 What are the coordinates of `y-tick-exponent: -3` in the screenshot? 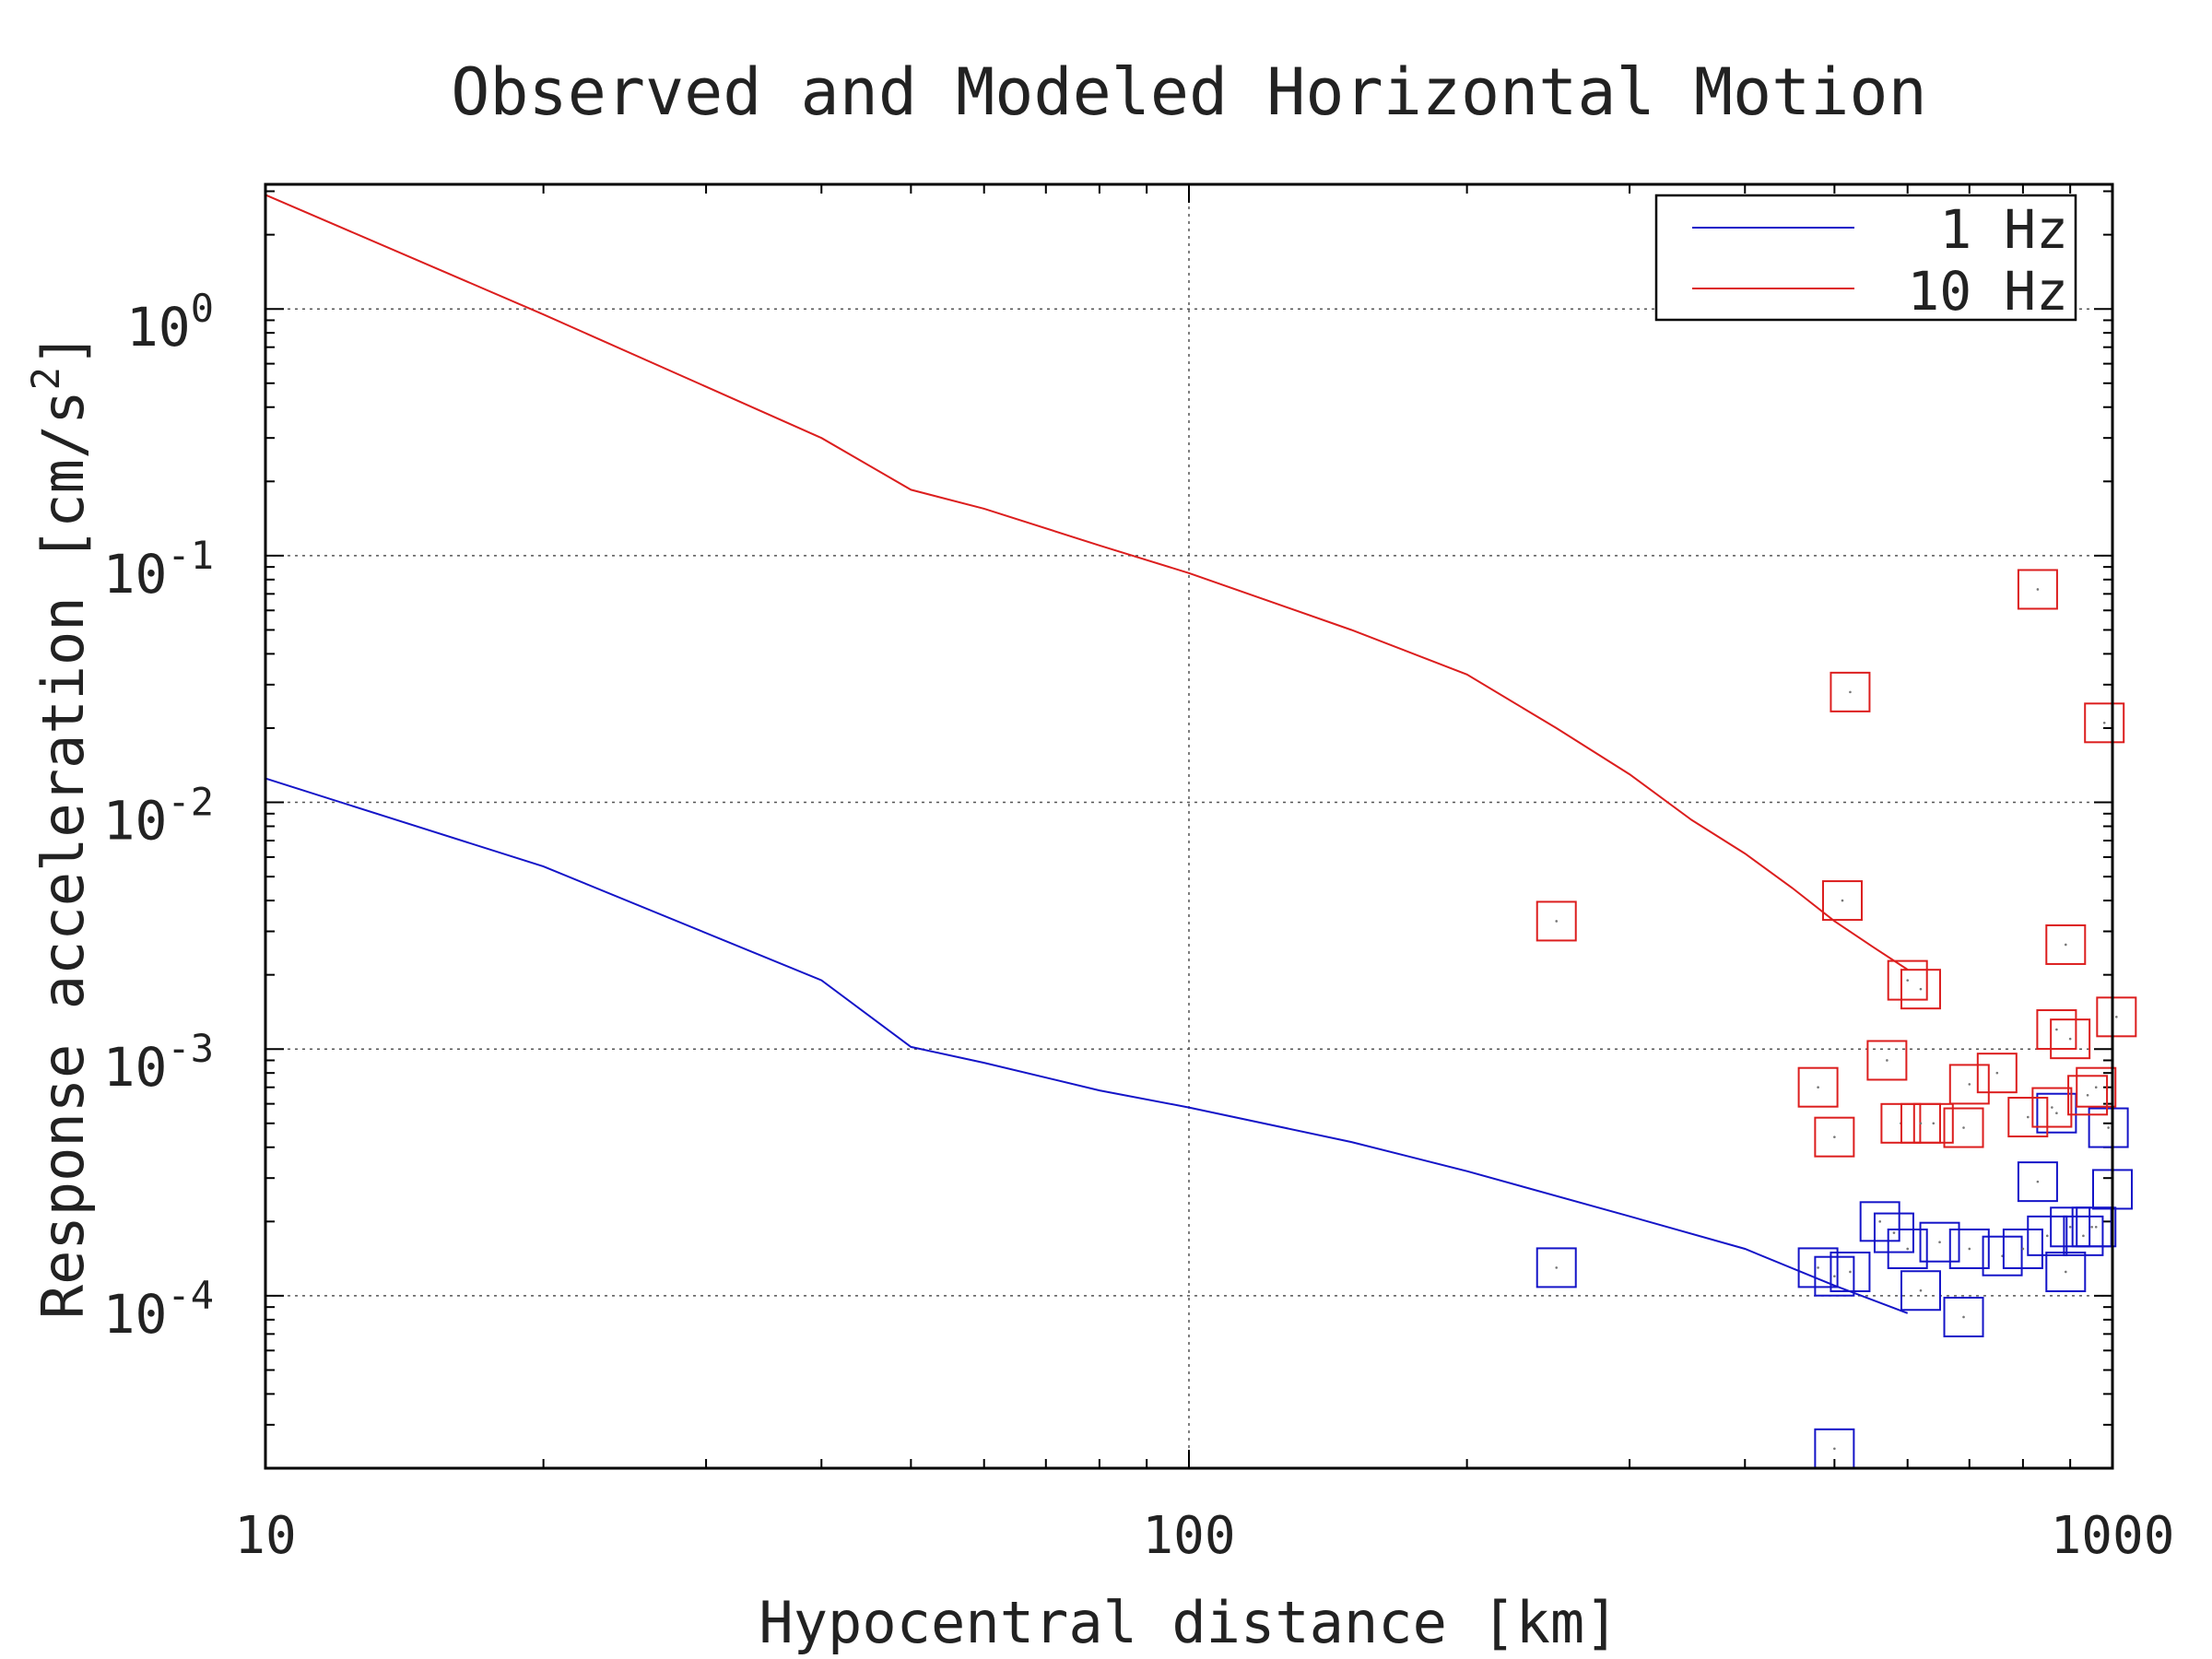 It's located at (190, 1048).